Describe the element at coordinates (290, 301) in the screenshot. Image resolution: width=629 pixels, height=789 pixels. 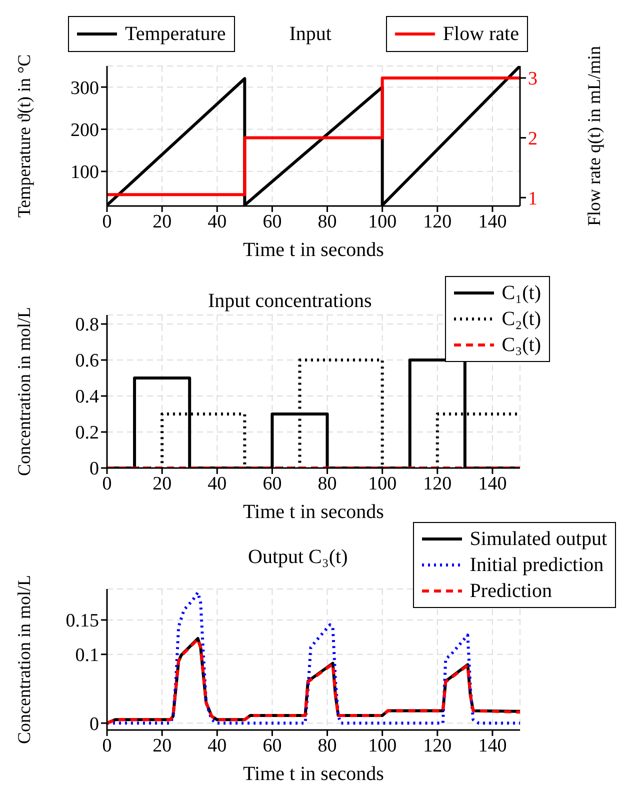
I see `chart-title: Input concentrations` at that location.